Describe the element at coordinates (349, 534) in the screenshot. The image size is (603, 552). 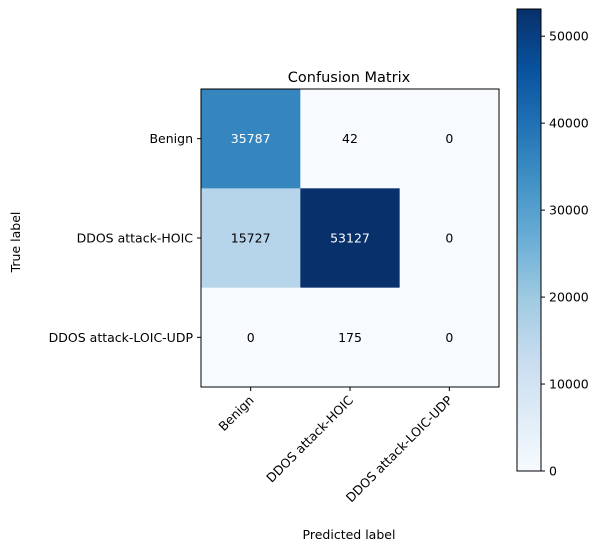
I see `x-axis-label: Predicted label` at that location.